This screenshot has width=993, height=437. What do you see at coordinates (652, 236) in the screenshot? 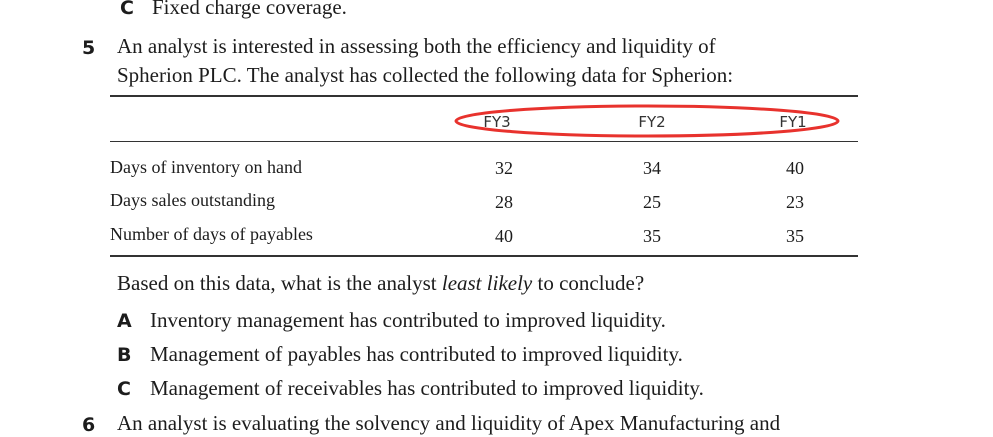
I see `cell-fy2: 35` at bounding box center [652, 236].